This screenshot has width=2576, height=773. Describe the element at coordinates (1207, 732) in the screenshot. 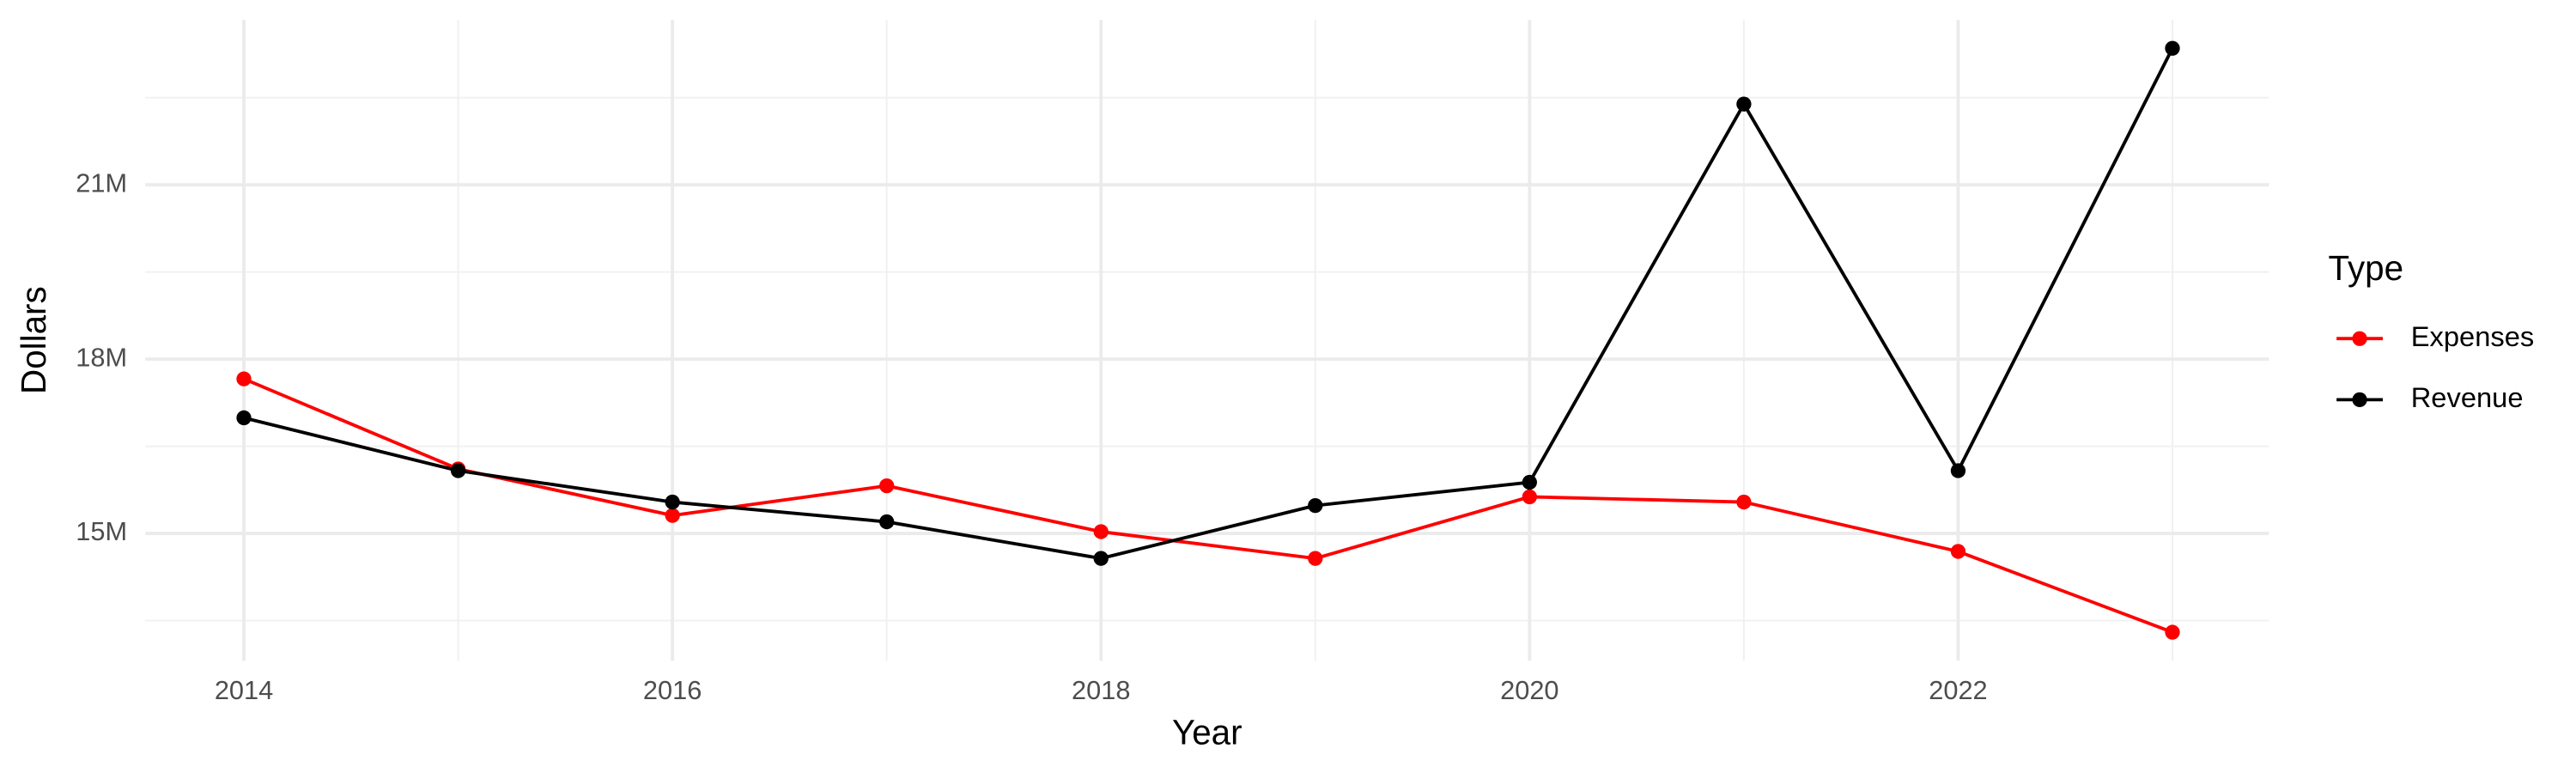

I see `x-axis-title: Year` at that location.